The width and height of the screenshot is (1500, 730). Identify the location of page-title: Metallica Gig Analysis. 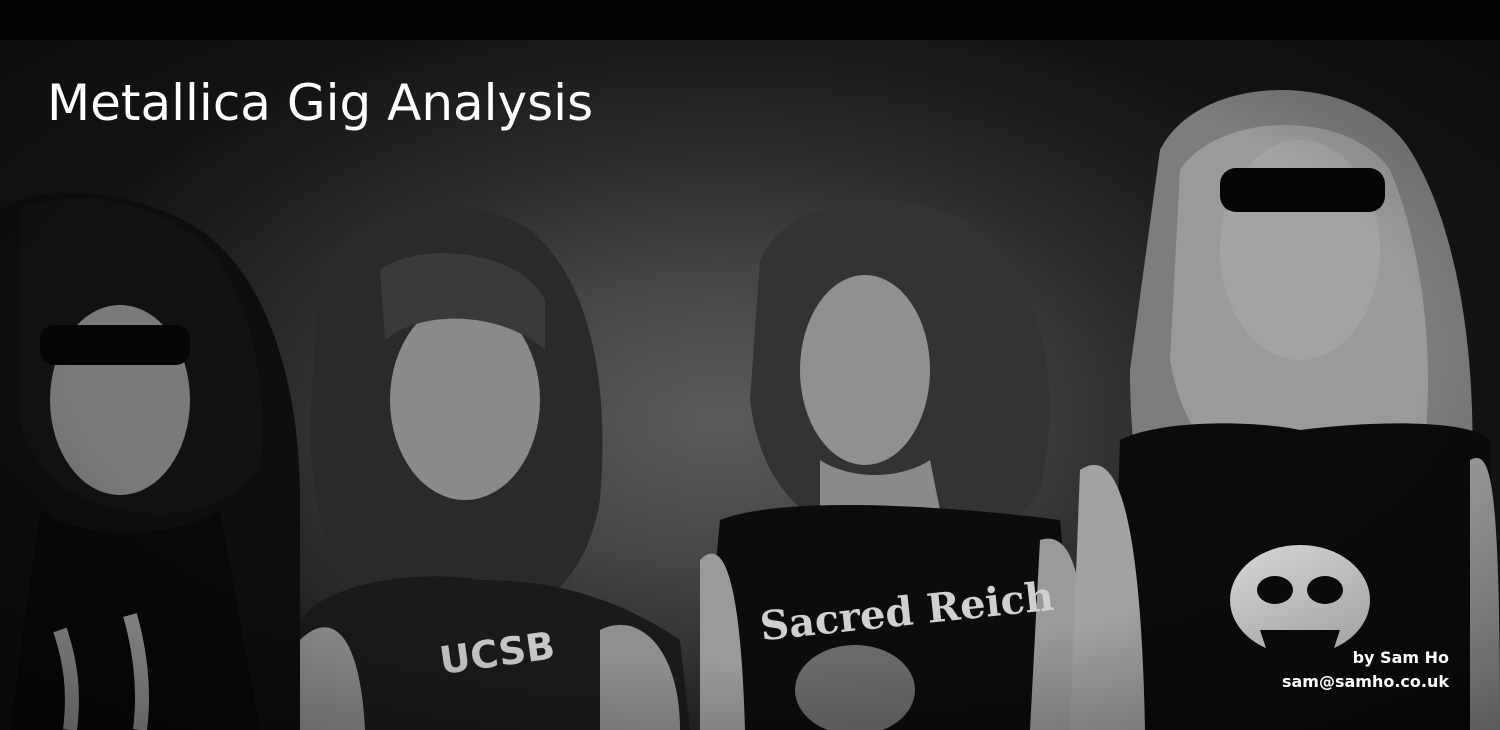
(320, 103).